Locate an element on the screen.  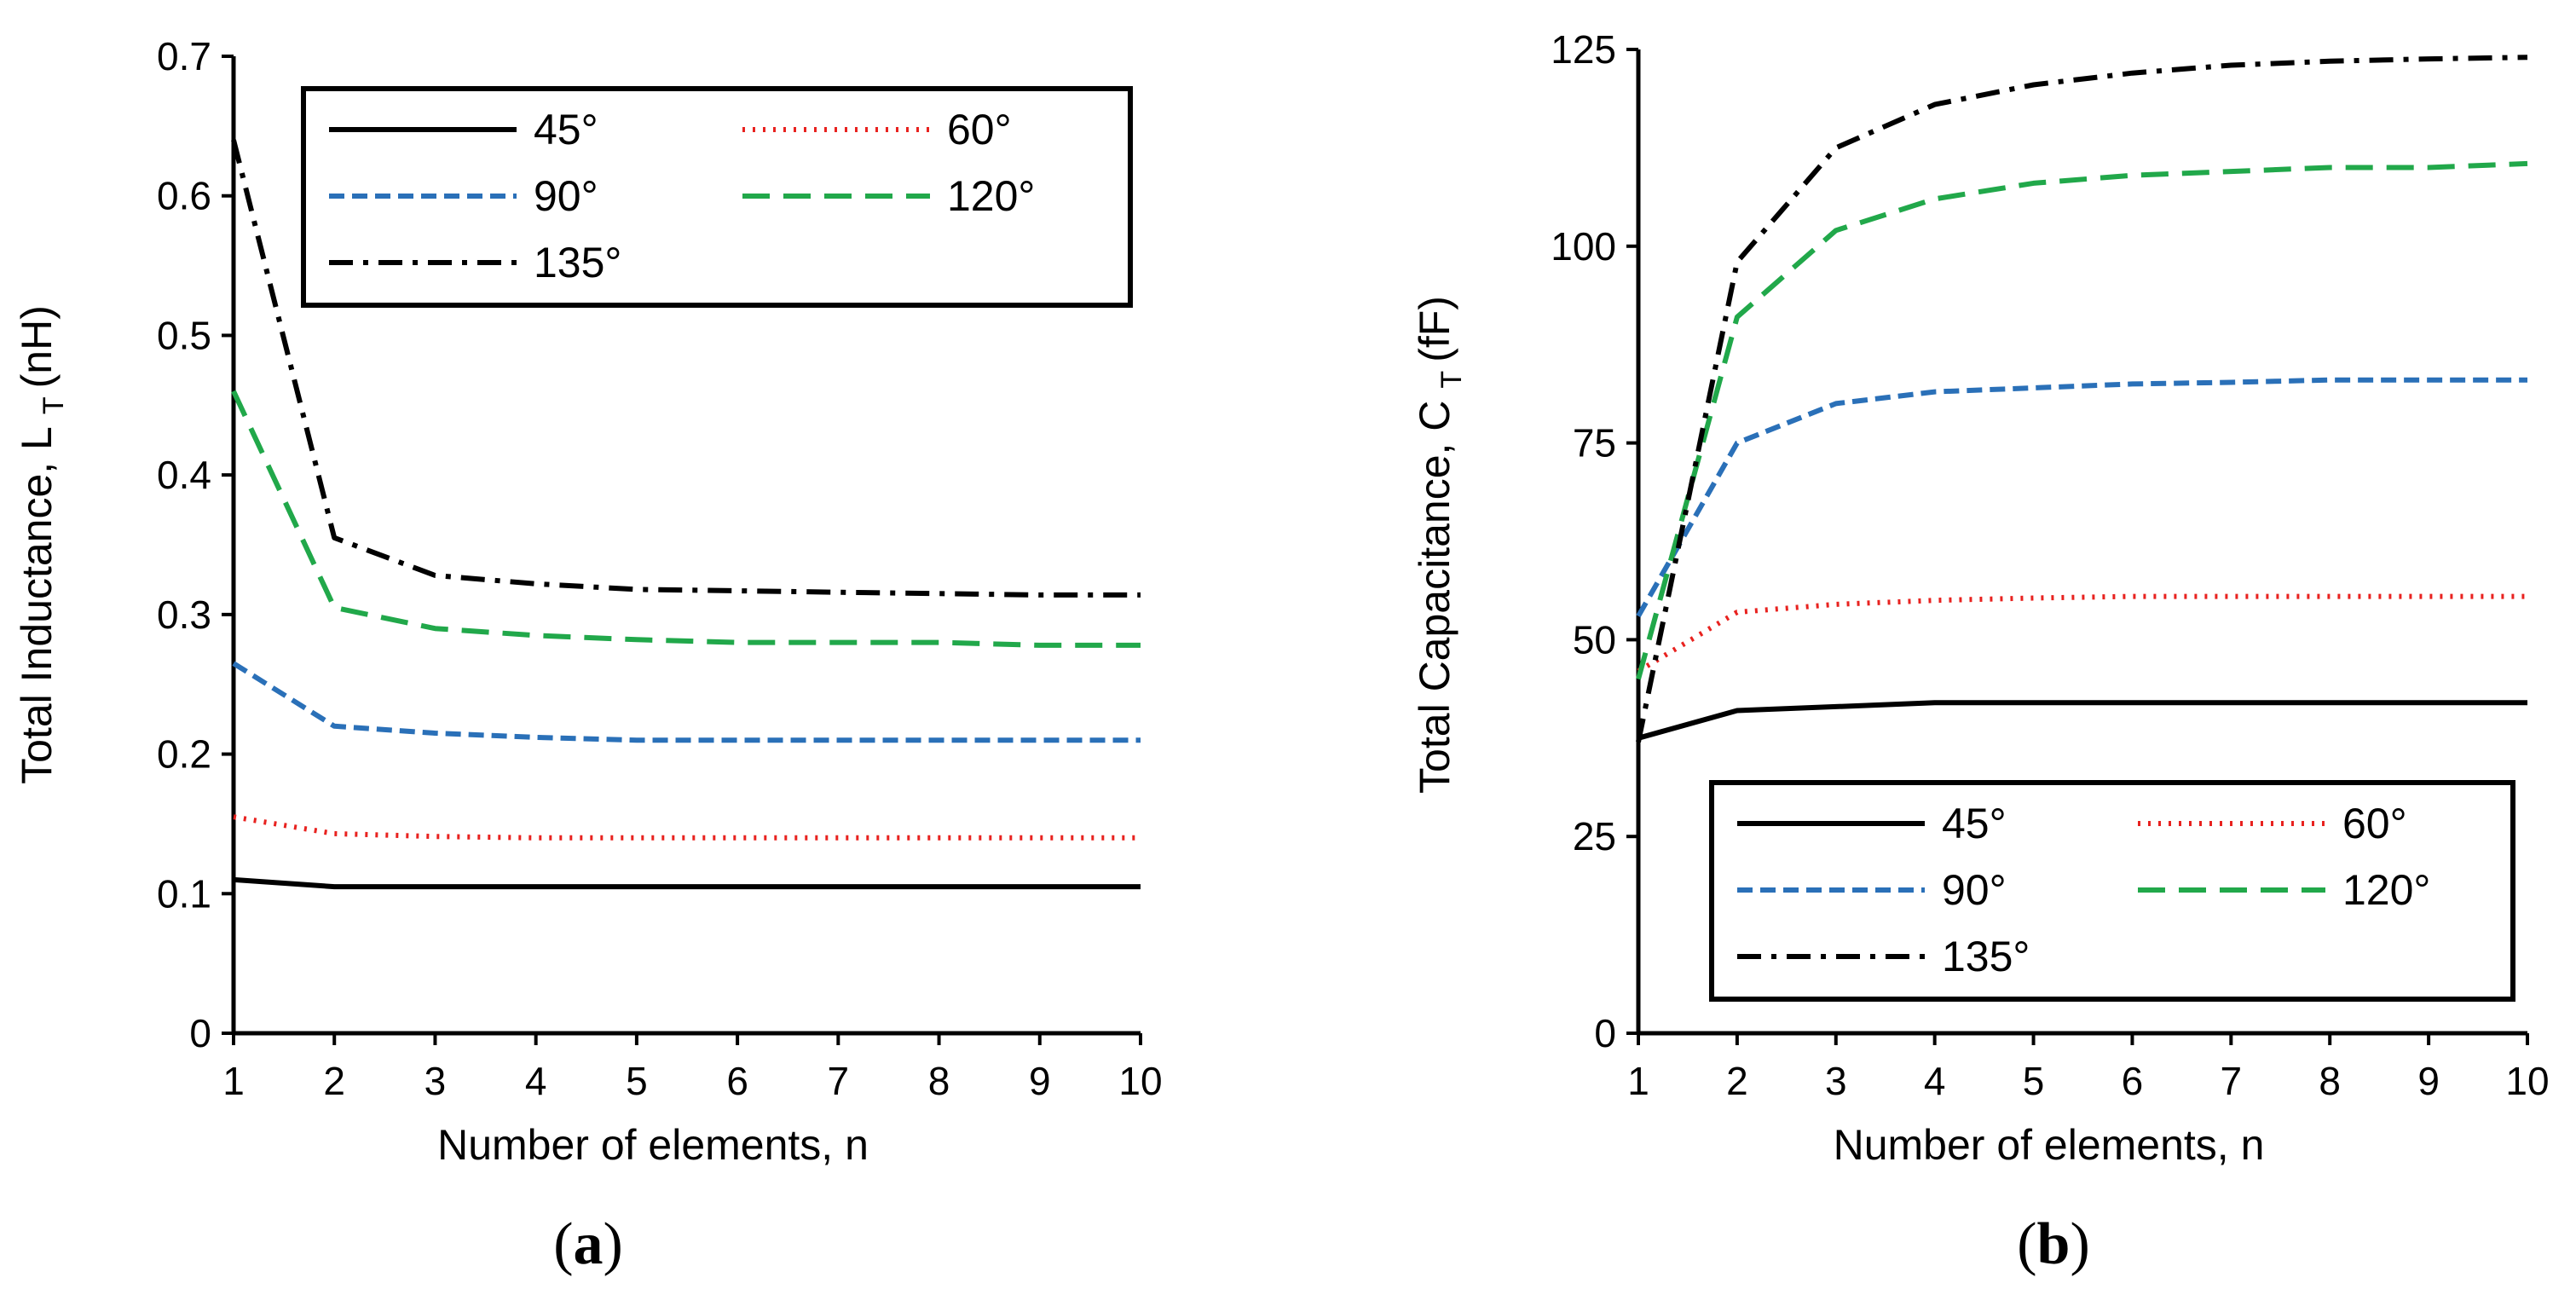
y-axis-label: Total Capacitance, C T (fF) is located at coordinates (1439, 545).